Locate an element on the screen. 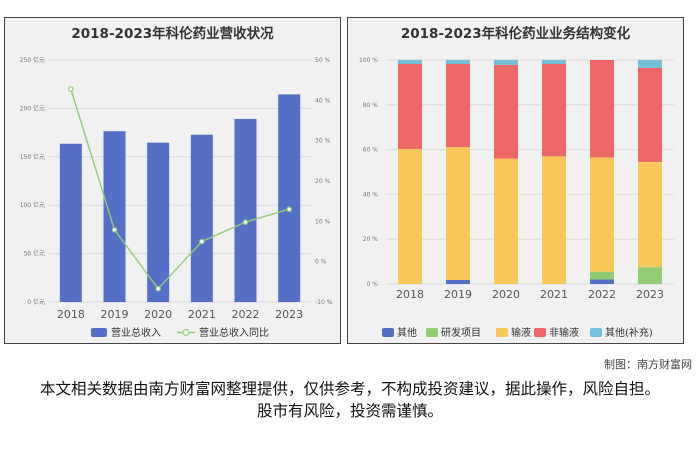 The width and height of the screenshot is (700, 467). y-right-tick-label: 50 % is located at coordinates (323, 60).